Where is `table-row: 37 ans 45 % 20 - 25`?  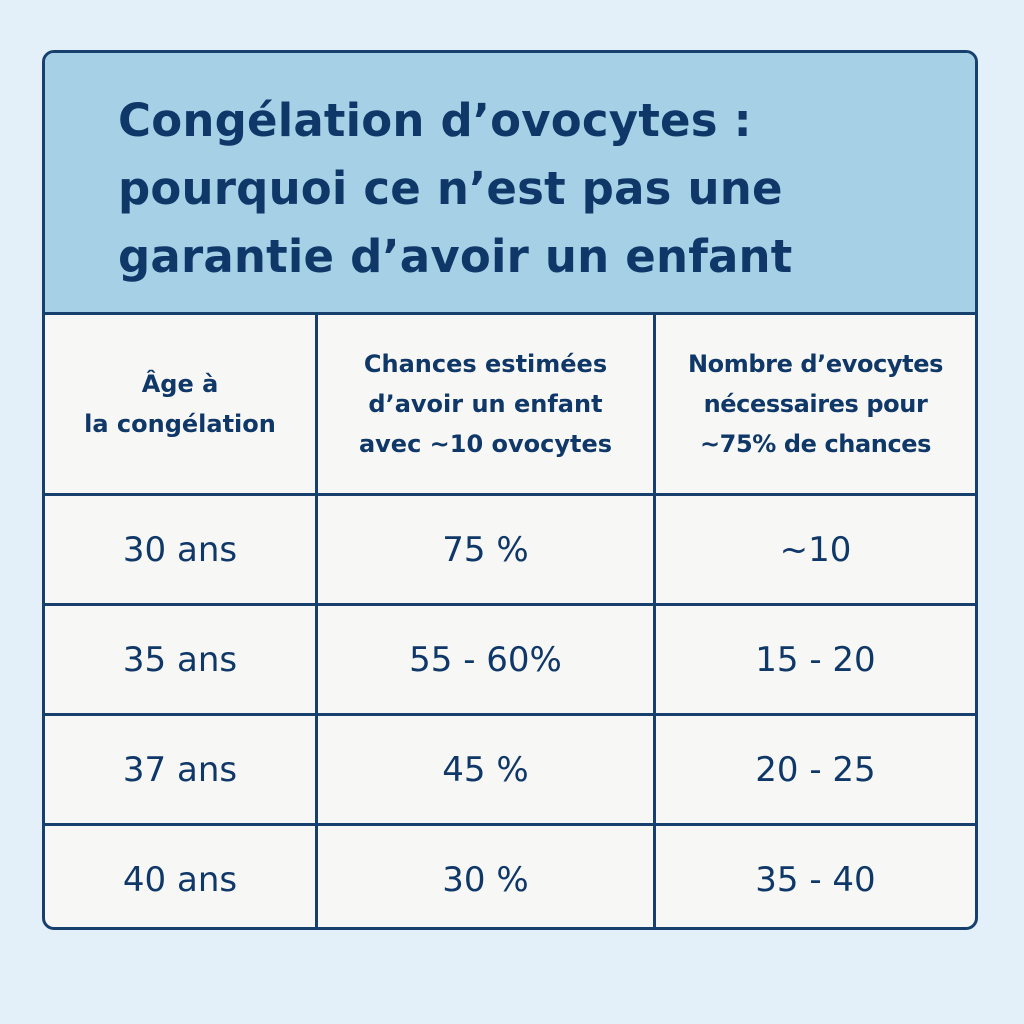
table-row: 37 ans 45 % 20 - 25 is located at coordinates (510, 768).